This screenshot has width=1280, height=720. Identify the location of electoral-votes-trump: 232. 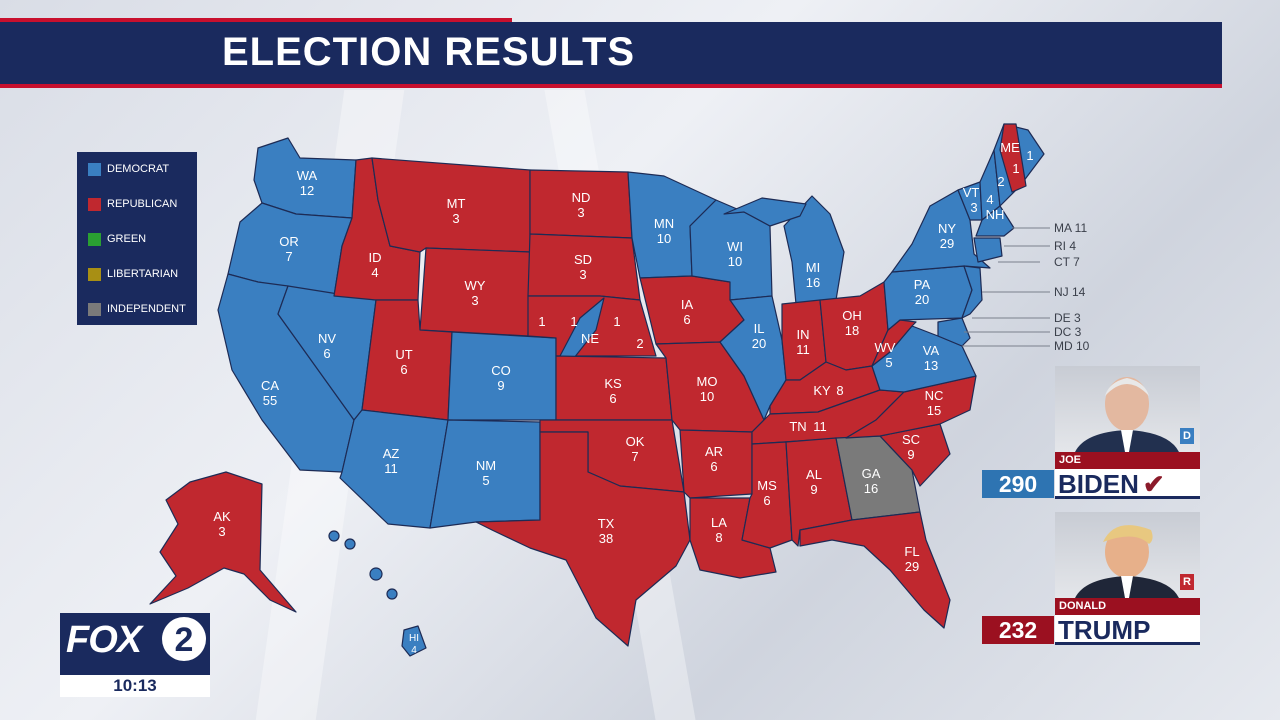
(1018, 630).